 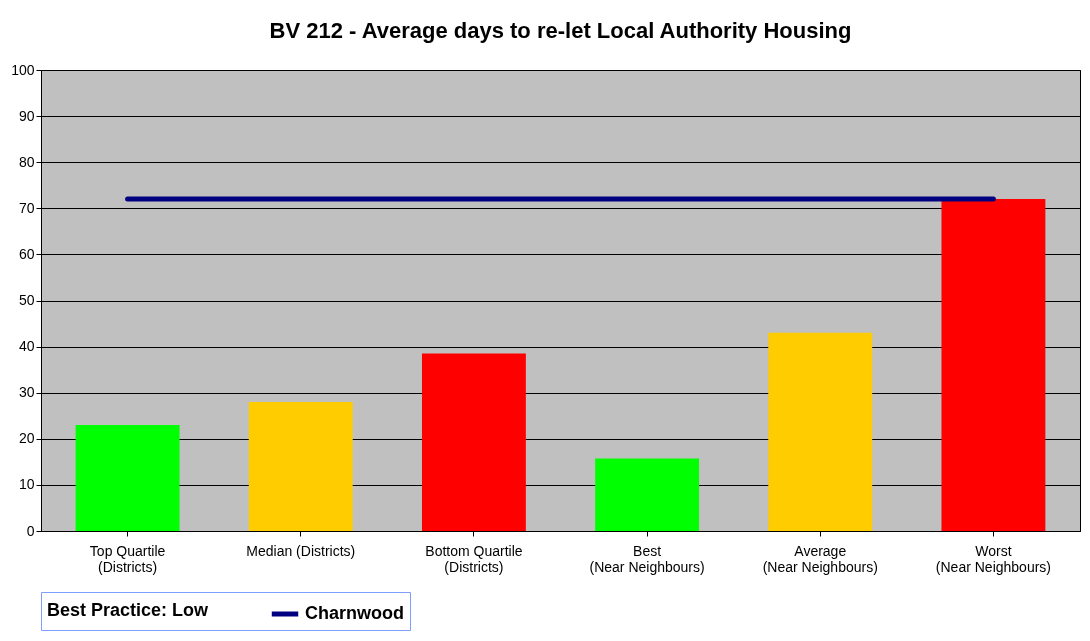 I want to click on x-tick-label: Bottom Quartile (Districts), so click(x=474, y=558).